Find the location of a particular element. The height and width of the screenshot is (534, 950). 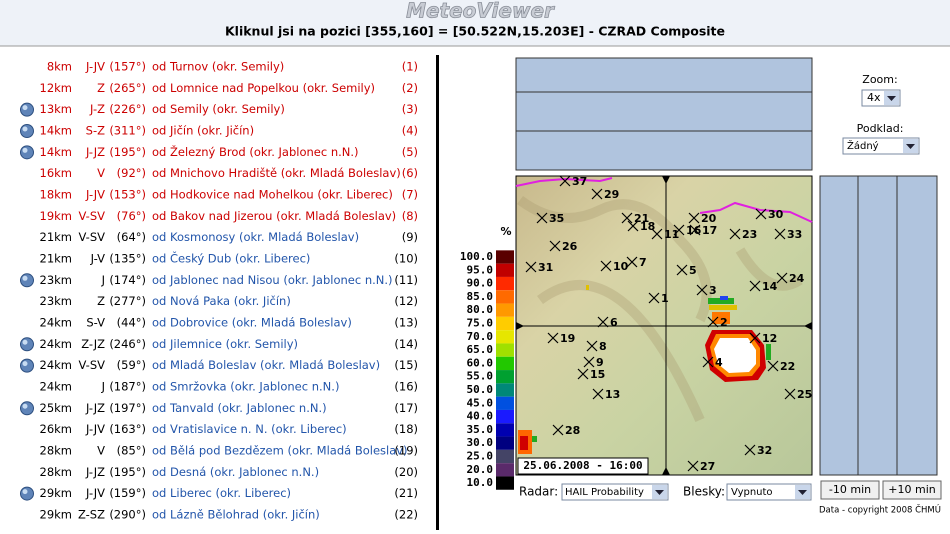

marker-label: 9 is located at coordinates (600, 362).